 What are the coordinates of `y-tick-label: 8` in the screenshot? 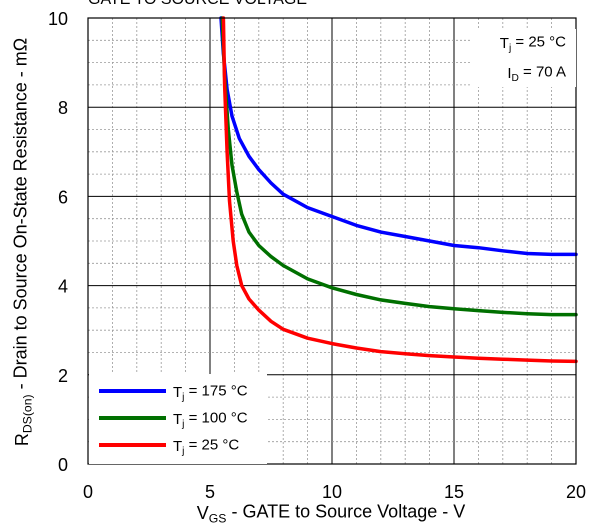 It's located at (63, 108).